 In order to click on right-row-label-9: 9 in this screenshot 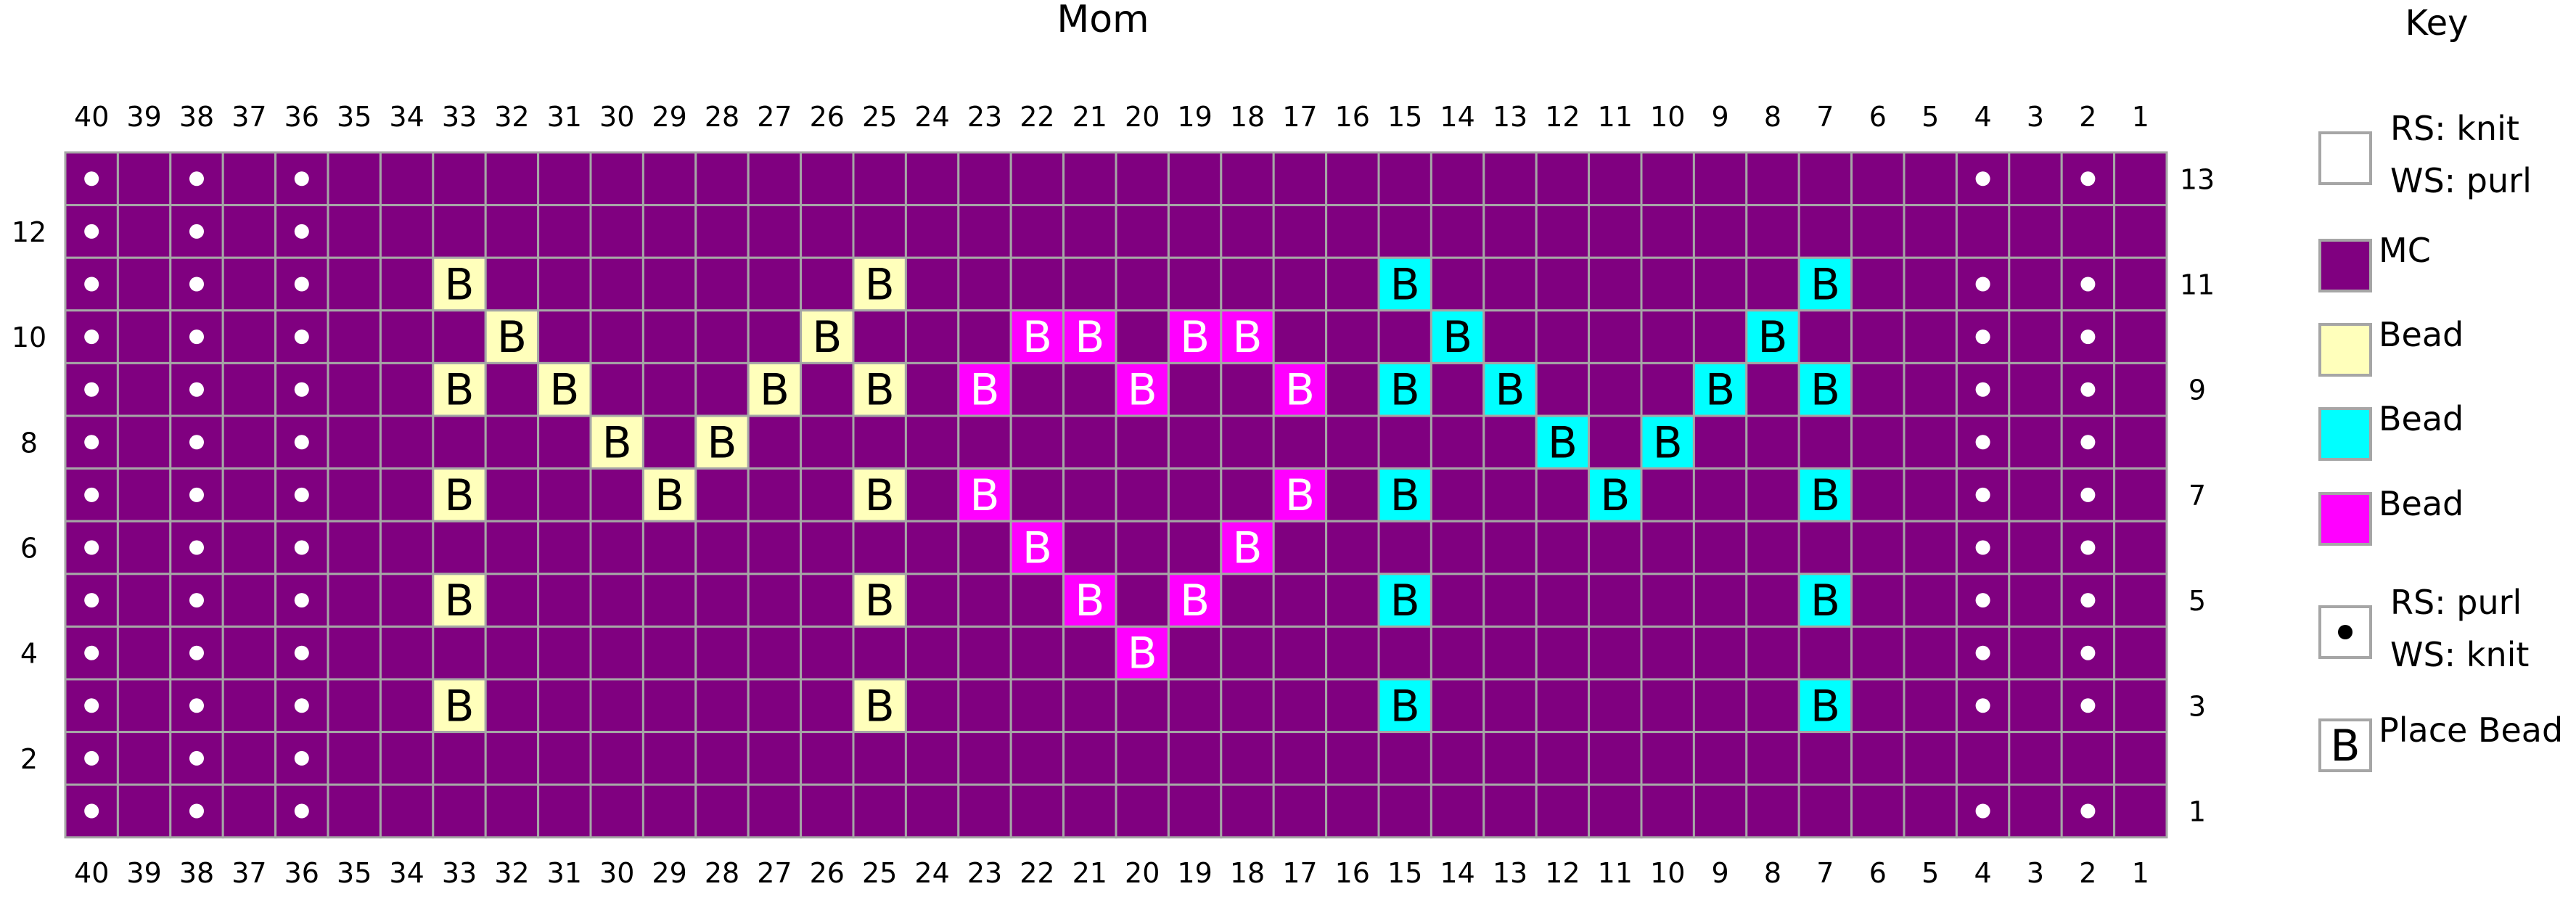, I will do `click(2197, 390)`.